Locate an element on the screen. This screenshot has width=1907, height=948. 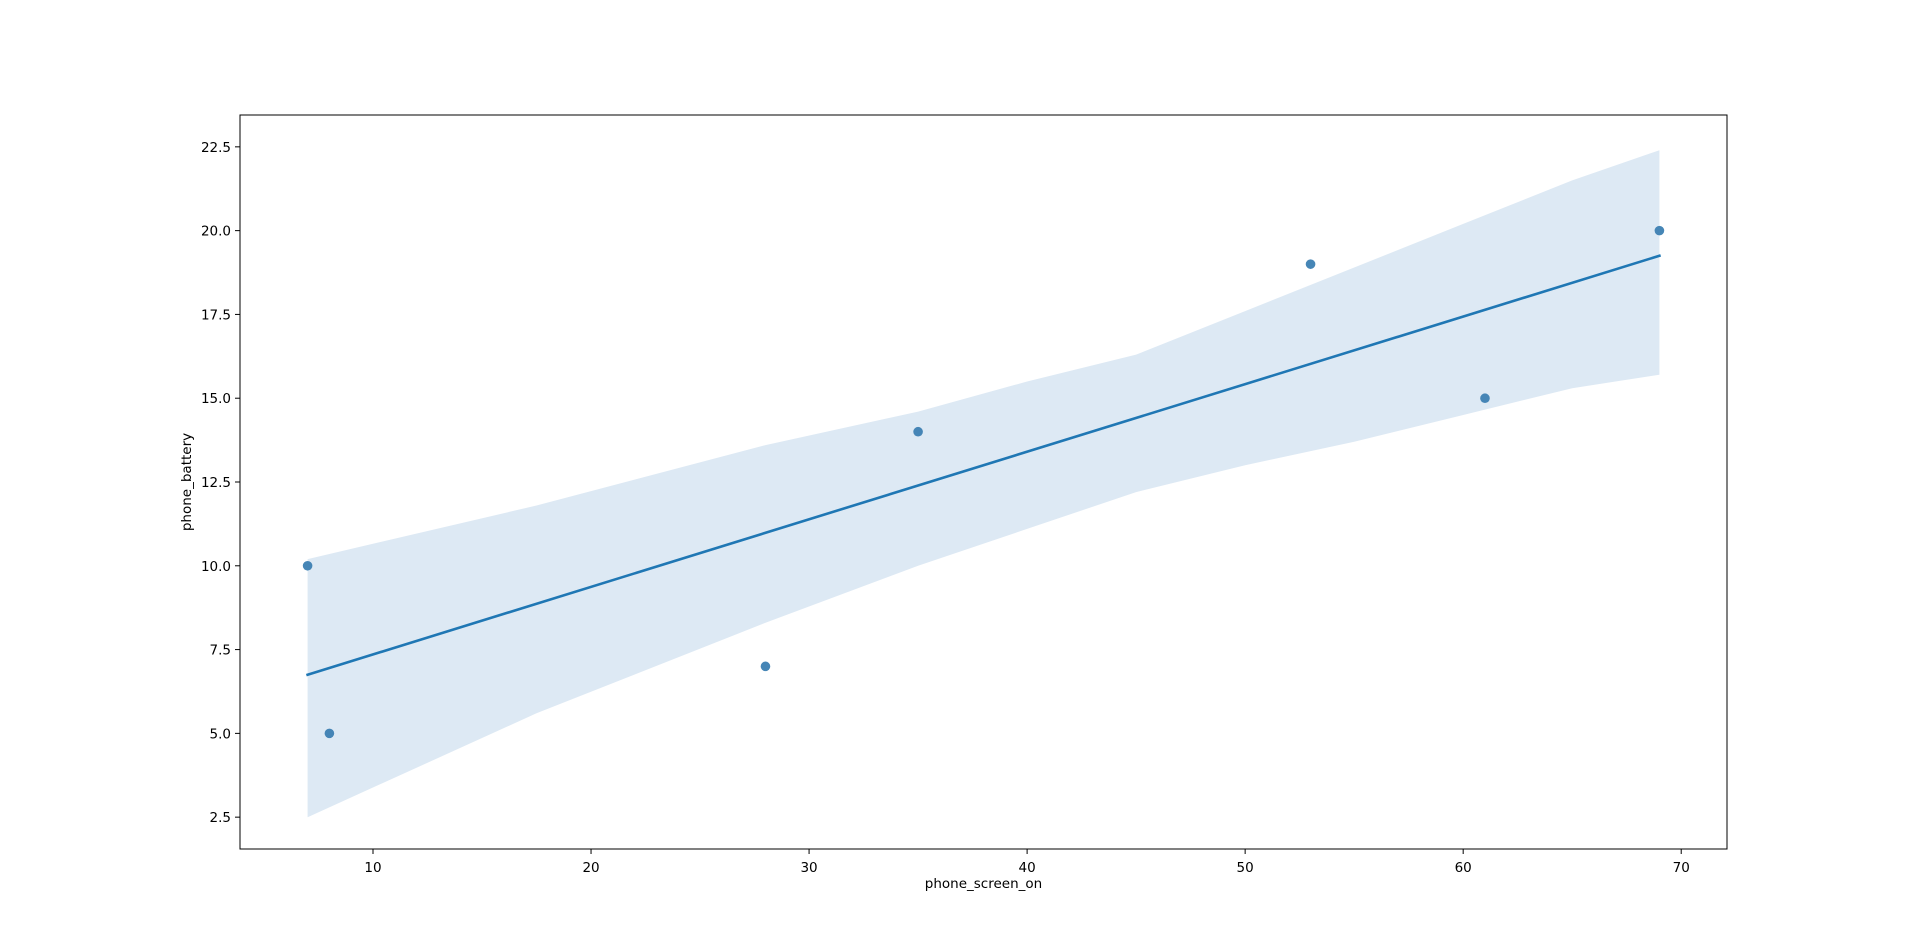
y-axis-ticks: 2.5 5.0 7.5 10.0 12.5 15.0 17.5 20.0 22.5 is located at coordinates (220, 483).